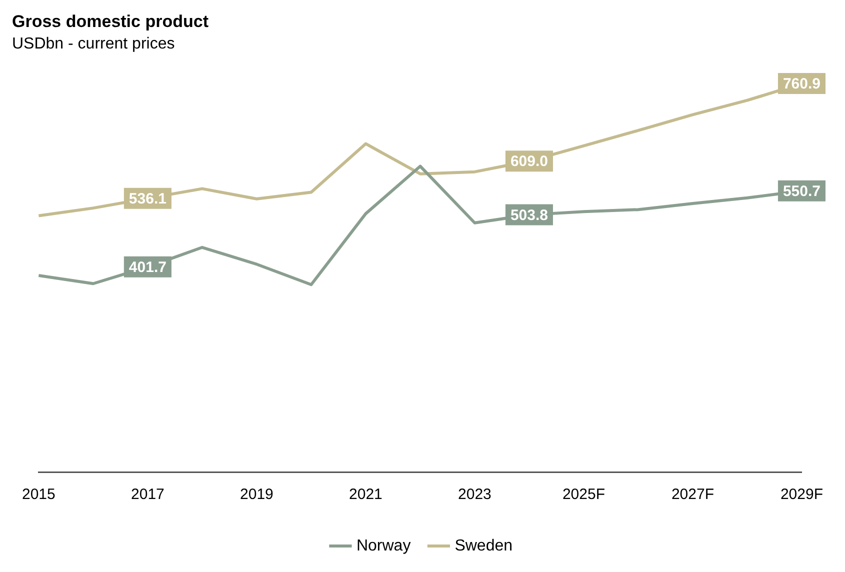 Image resolution: width=845 pixels, height=572 pixels. I want to click on legend-label: Sweden, so click(483, 545).